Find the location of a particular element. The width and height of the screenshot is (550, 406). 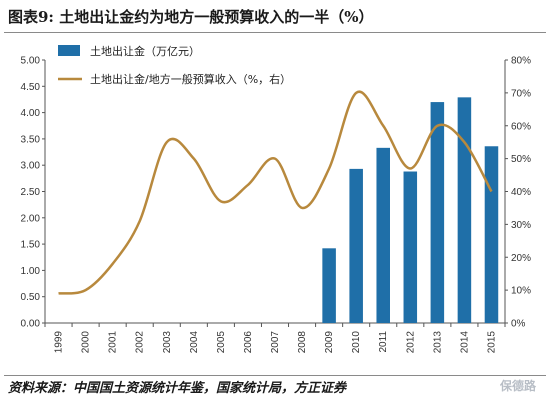

right-tick-label: 80% is located at coordinates (521, 61).